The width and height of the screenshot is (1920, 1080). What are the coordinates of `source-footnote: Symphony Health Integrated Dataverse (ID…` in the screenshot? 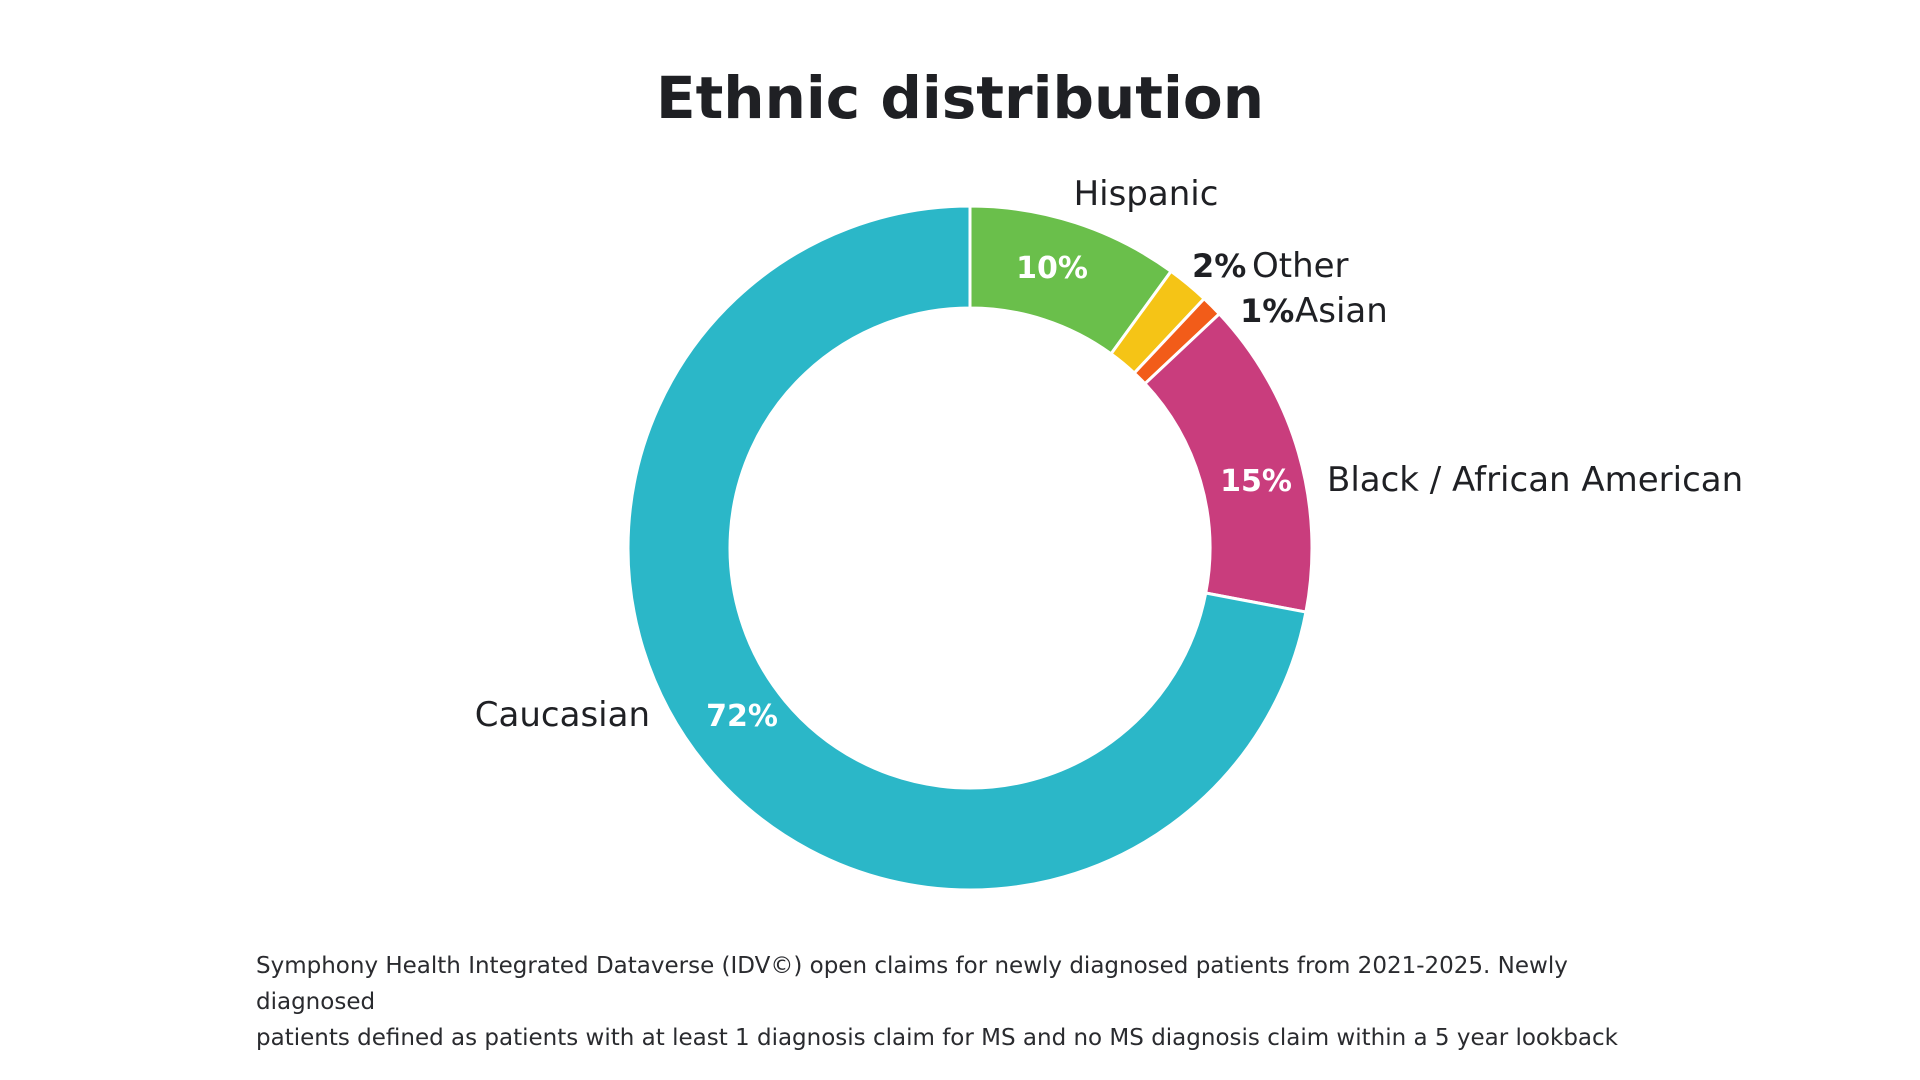 It's located at (966, 1002).